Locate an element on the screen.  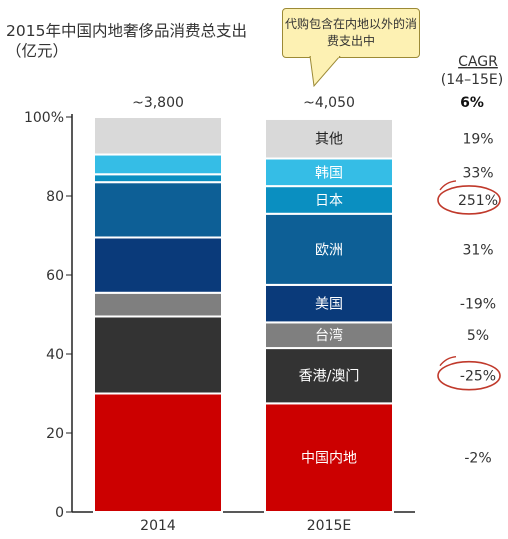
segment-label: 日本 is located at coordinates (329, 201).